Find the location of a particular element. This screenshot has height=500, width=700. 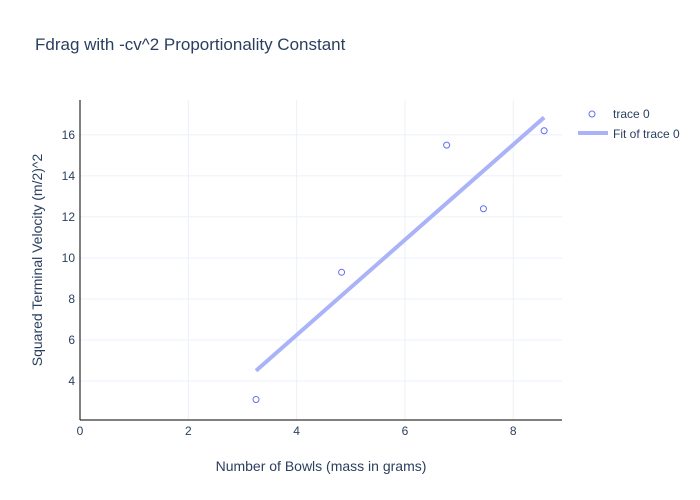

legend-item-trace-0: trace 0 is located at coordinates (619, 114).